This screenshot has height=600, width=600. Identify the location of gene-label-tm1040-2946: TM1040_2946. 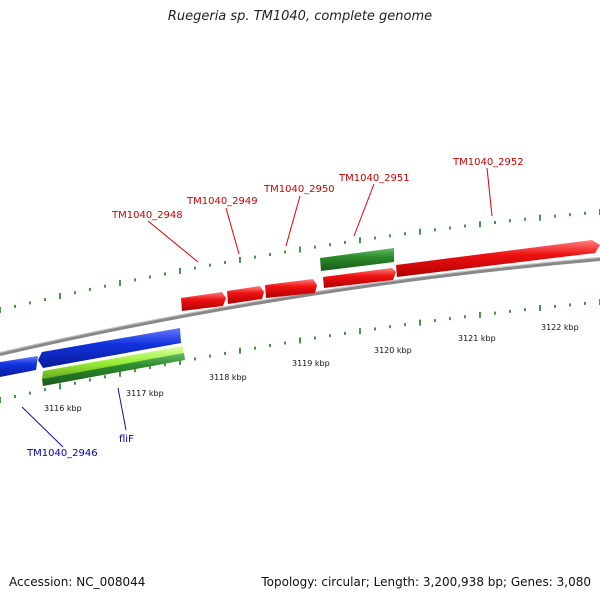
(62, 453).